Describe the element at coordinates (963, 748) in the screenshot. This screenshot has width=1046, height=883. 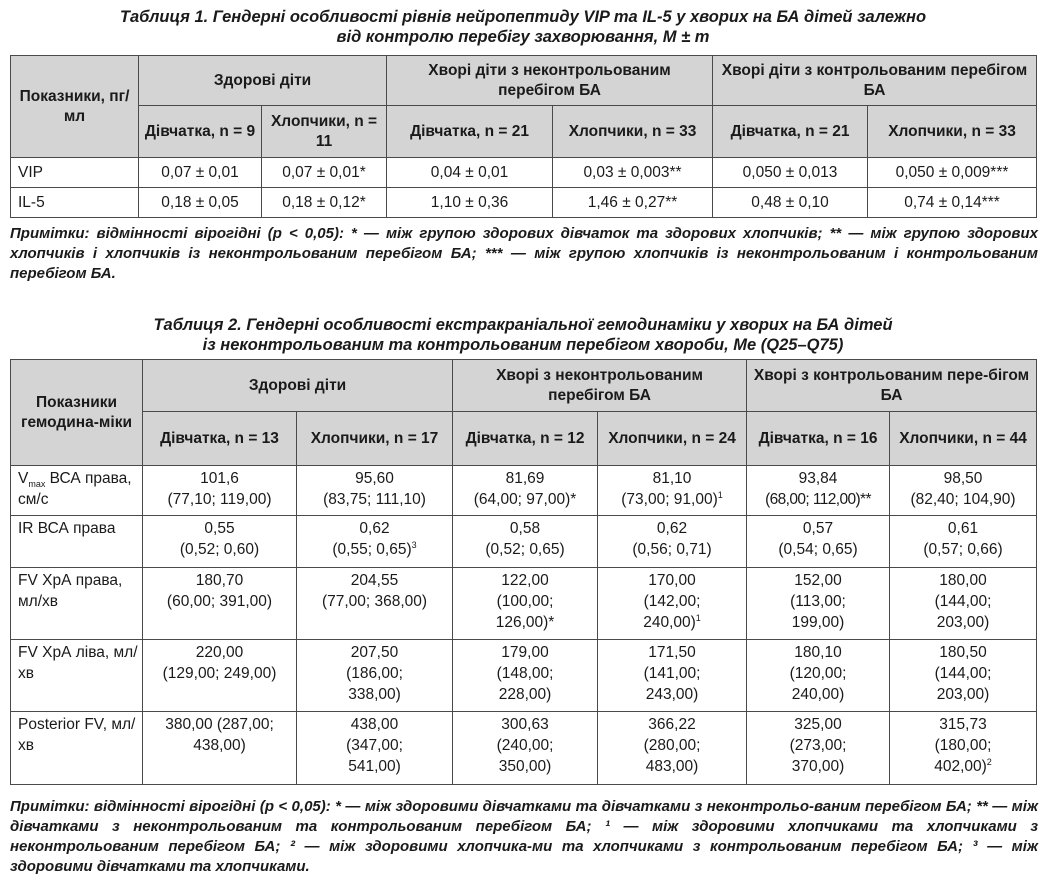
I see `table-cell: 315,73 (180,00; 402,00)2` at that location.